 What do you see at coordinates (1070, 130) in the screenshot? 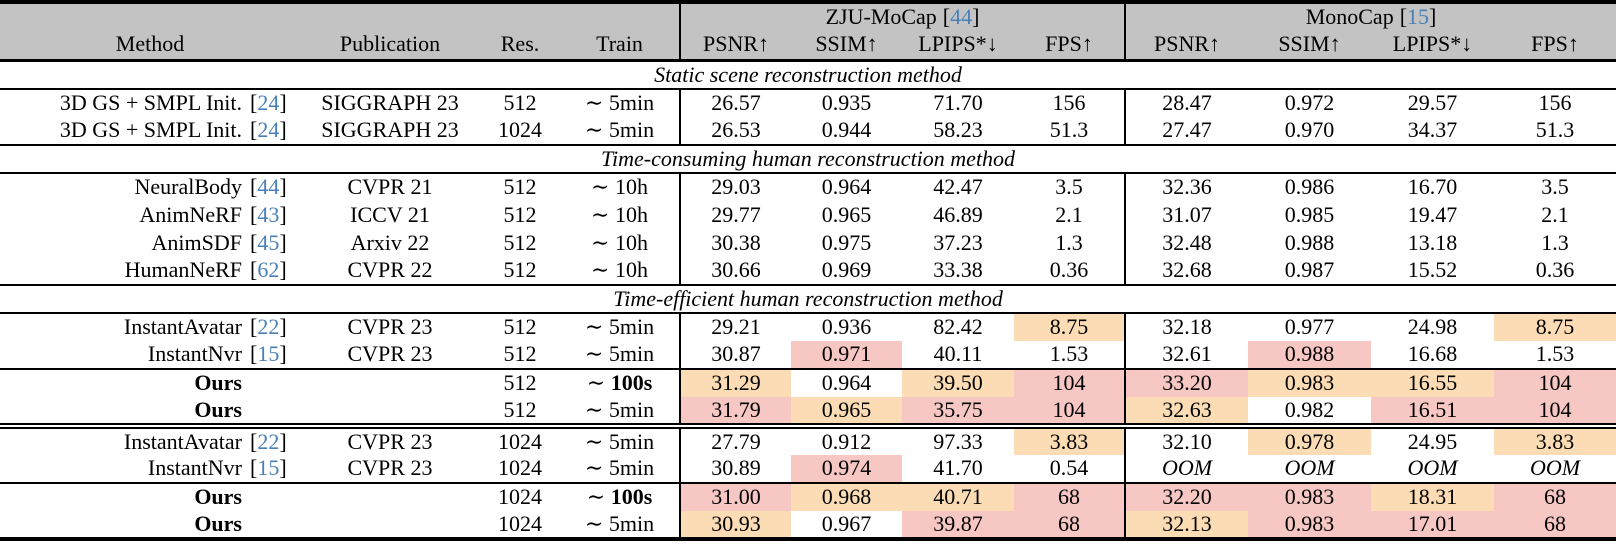
I see `metric-value-cell: 51.3` at bounding box center [1070, 130].